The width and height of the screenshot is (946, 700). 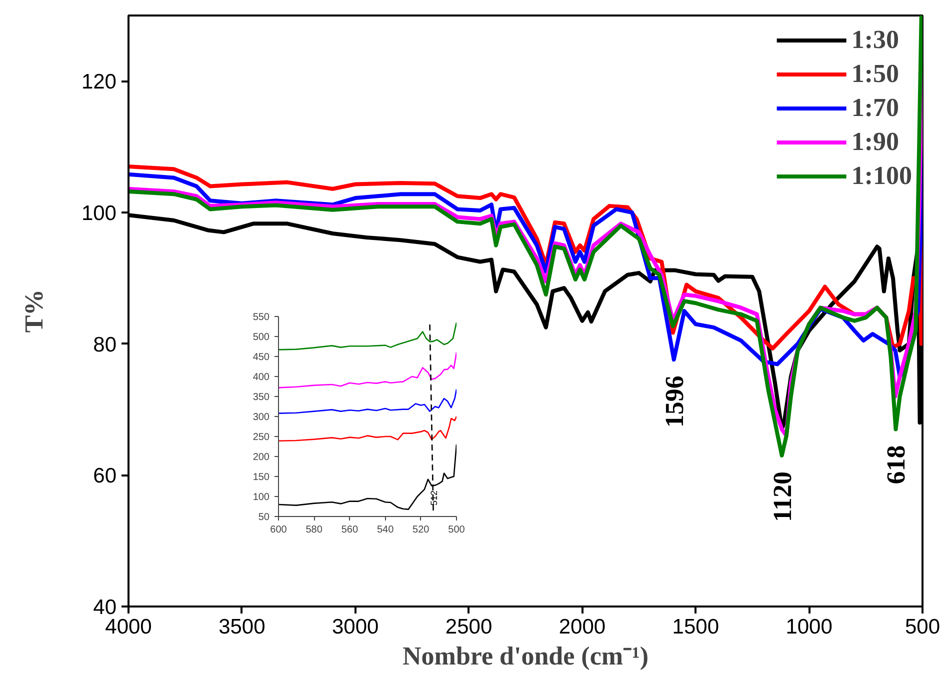 I want to click on y-tick-label: 350, so click(x=261, y=397).